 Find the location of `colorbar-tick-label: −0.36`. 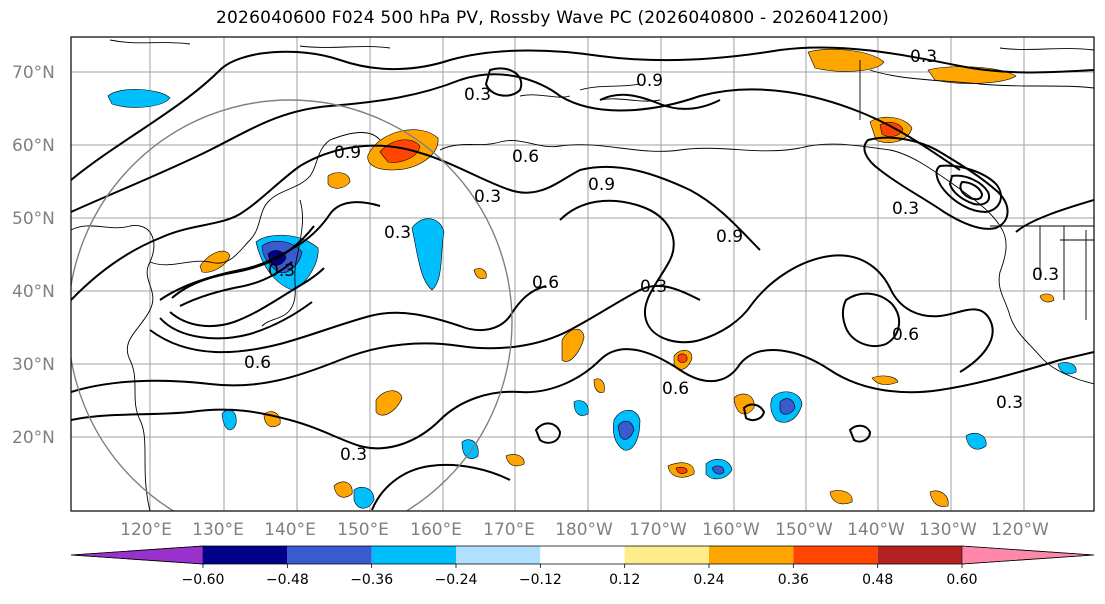

colorbar-tick-label: −0.36 is located at coordinates (371, 580).